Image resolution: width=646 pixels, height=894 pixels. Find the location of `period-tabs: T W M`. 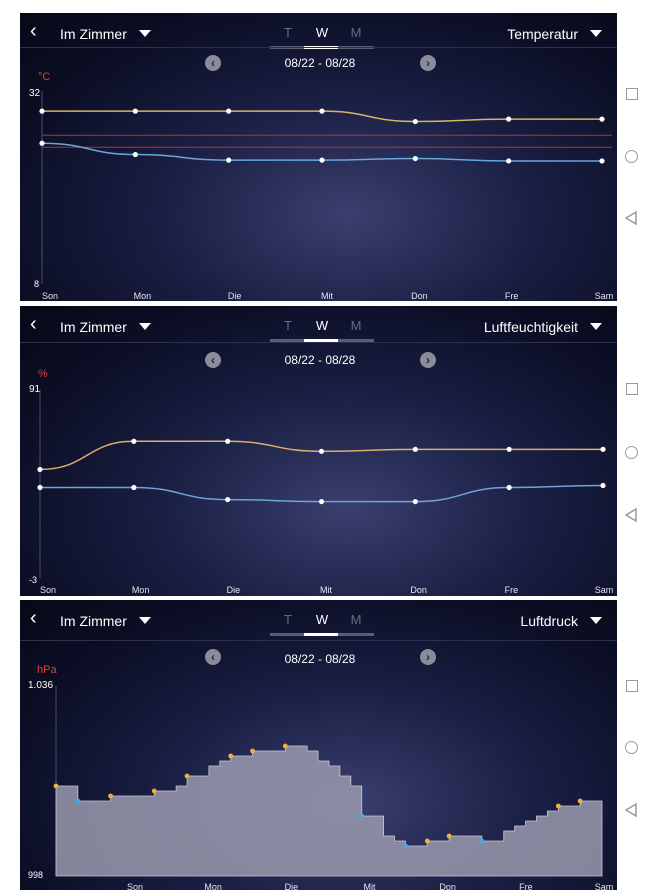

period-tabs: T W M is located at coordinates (322, 333).